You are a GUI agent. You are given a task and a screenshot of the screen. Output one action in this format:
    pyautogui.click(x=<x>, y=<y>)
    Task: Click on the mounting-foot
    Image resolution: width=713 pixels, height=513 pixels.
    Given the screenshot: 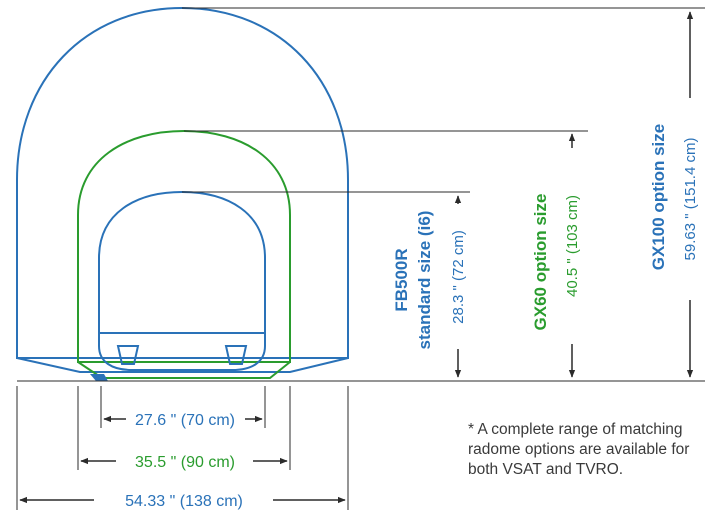 What is the action you would take?
    pyautogui.click(x=99, y=377)
    